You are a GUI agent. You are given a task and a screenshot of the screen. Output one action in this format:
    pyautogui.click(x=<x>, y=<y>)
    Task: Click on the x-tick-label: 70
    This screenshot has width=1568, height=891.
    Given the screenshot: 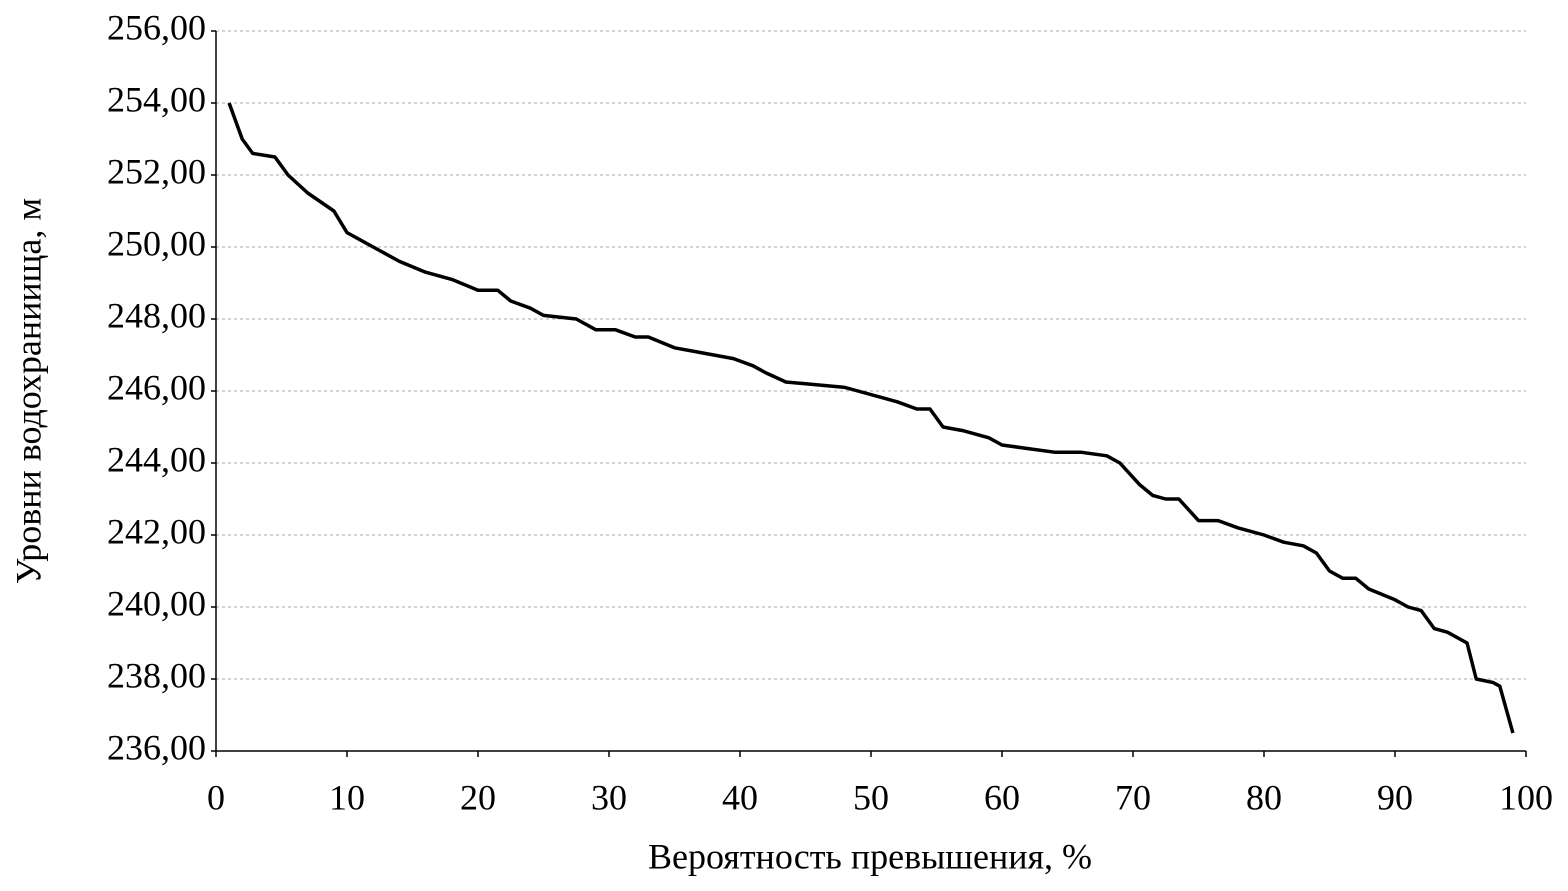 What is the action you would take?
    pyautogui.click(x=1133, y=797)
    